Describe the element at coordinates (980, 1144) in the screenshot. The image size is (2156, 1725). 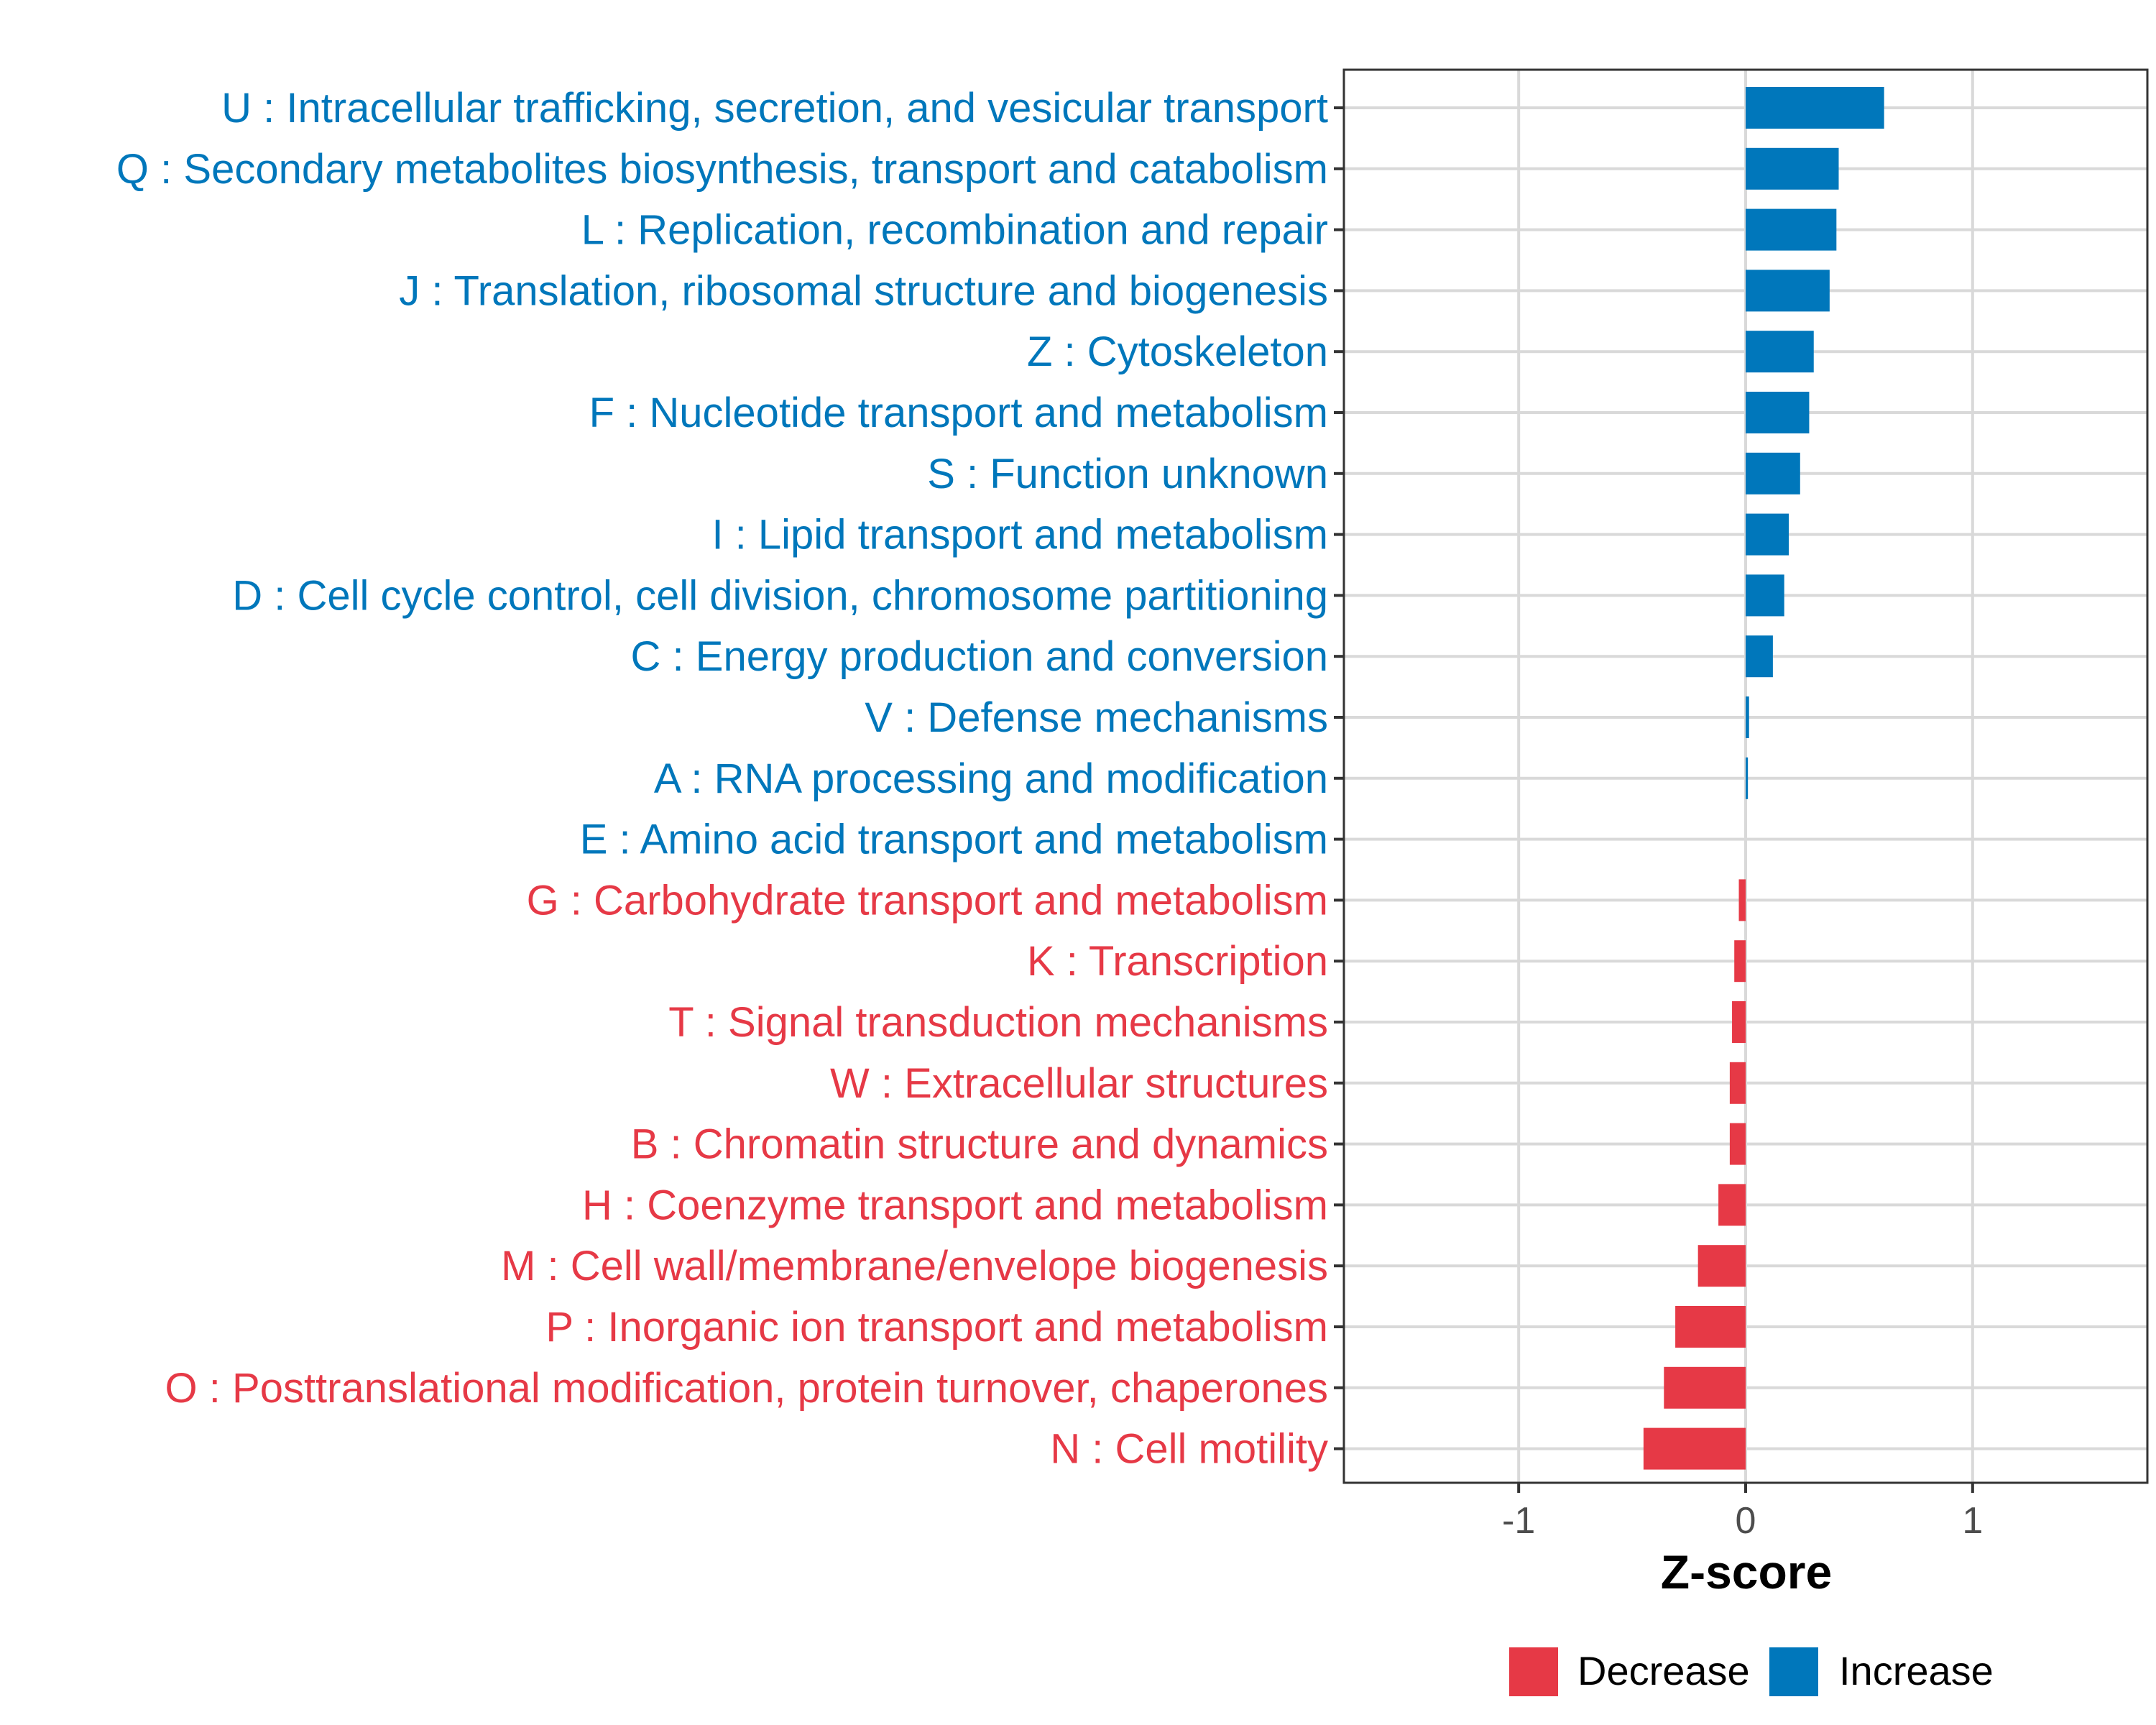
I see `category-label: B : Chromatin structure and dynamics` at that location.